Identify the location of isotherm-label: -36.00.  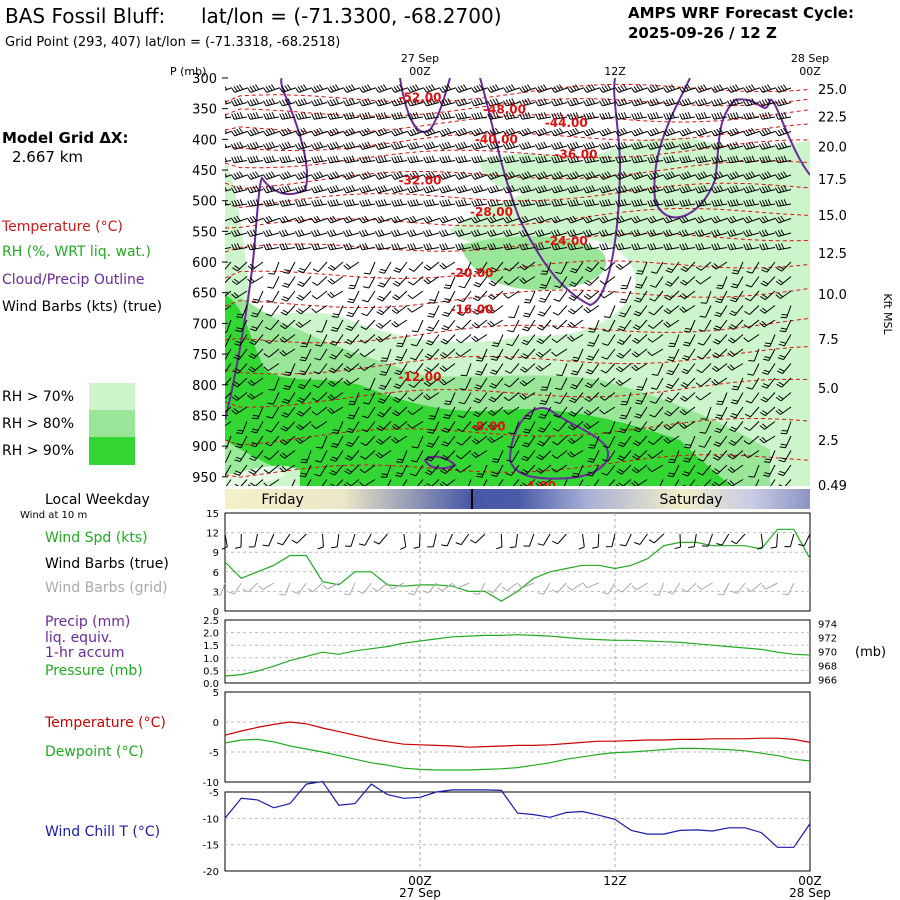
(576, 155).